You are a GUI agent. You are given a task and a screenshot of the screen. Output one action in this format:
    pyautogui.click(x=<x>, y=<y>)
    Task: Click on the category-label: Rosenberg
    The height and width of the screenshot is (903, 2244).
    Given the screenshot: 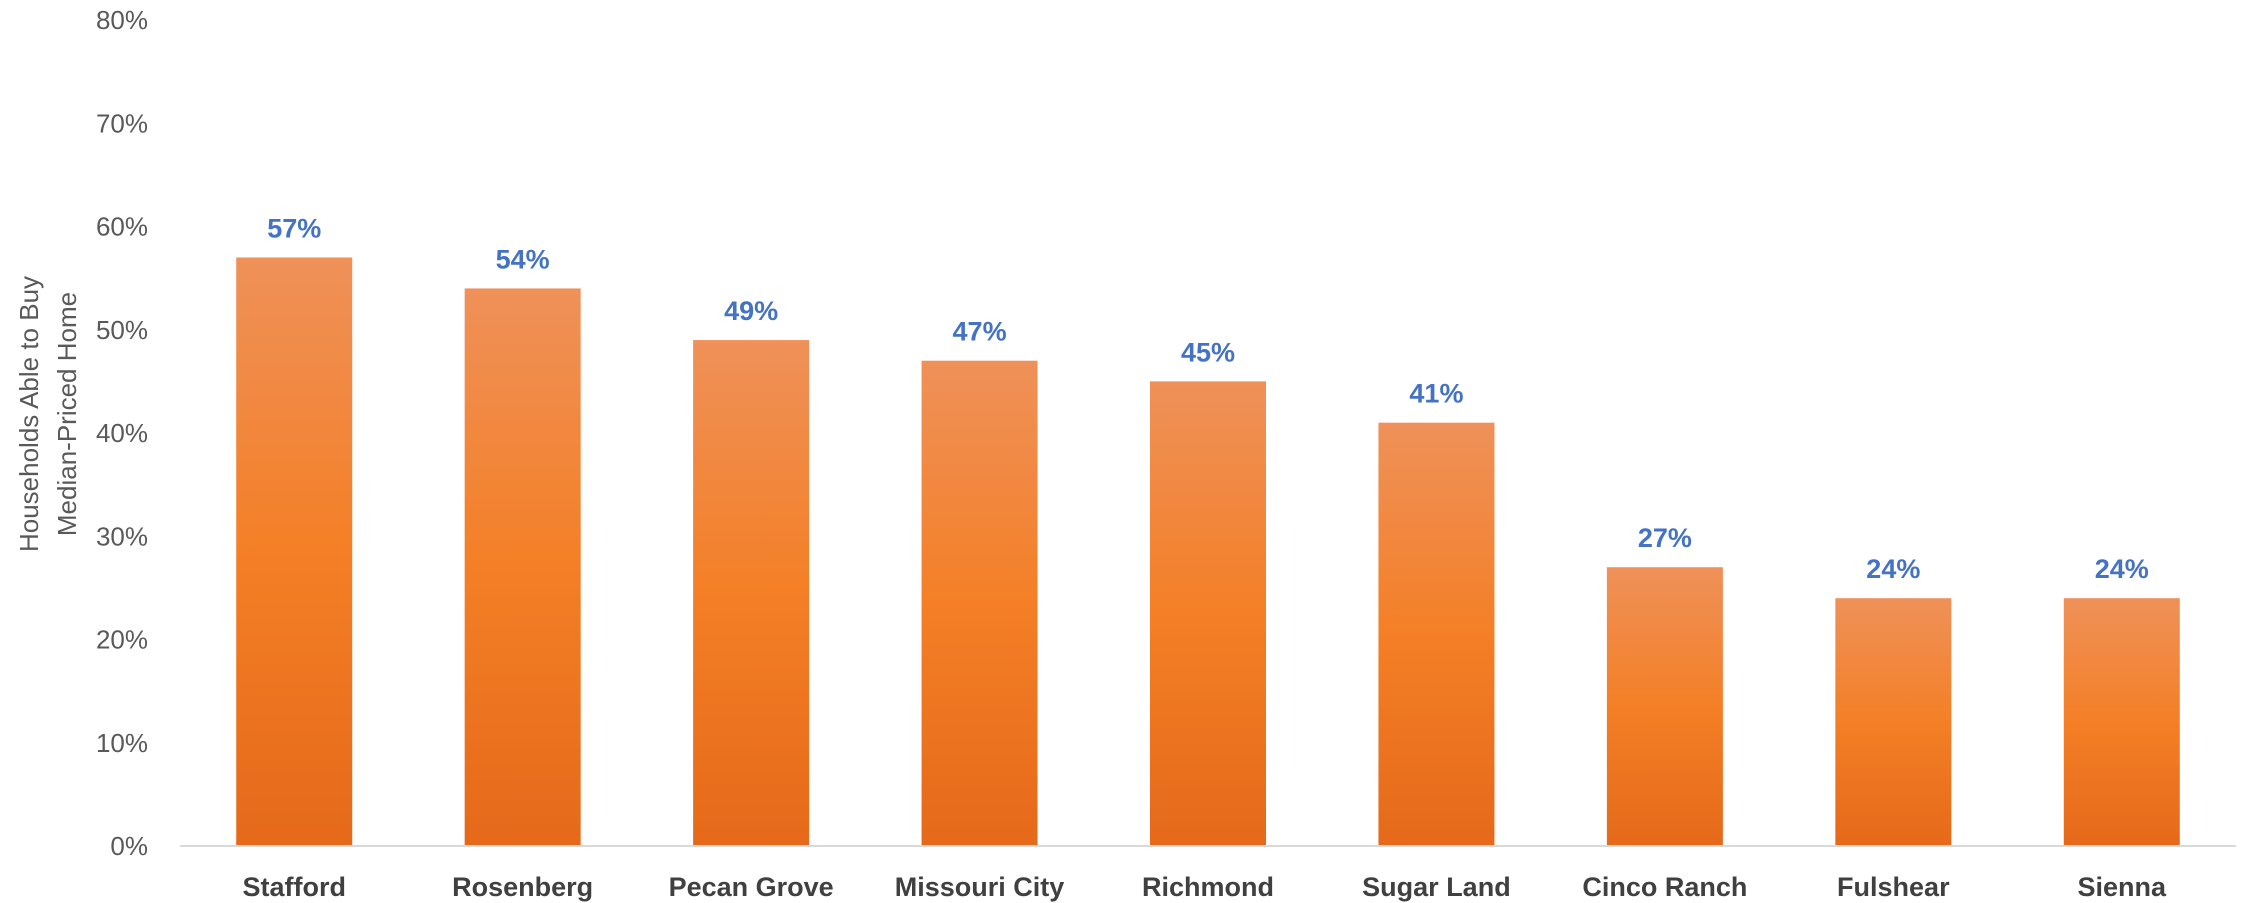 What is the action you would take?
    pyautogui.click(x=522, y=887)
    